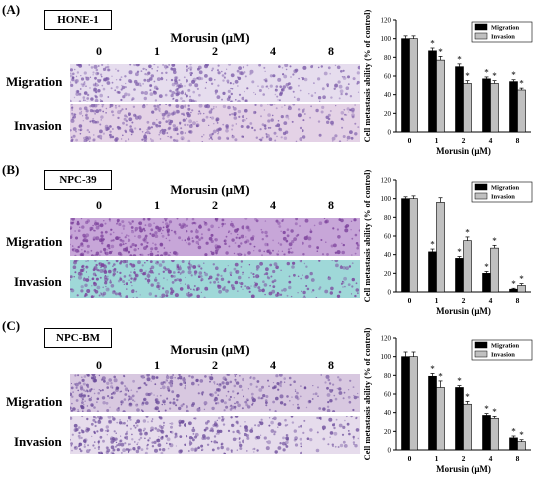 Image resolution: width=550 pixels, height=478 pixels. I want to click on chart-b-xlabel: Morusin (μM), so click(463, 311).